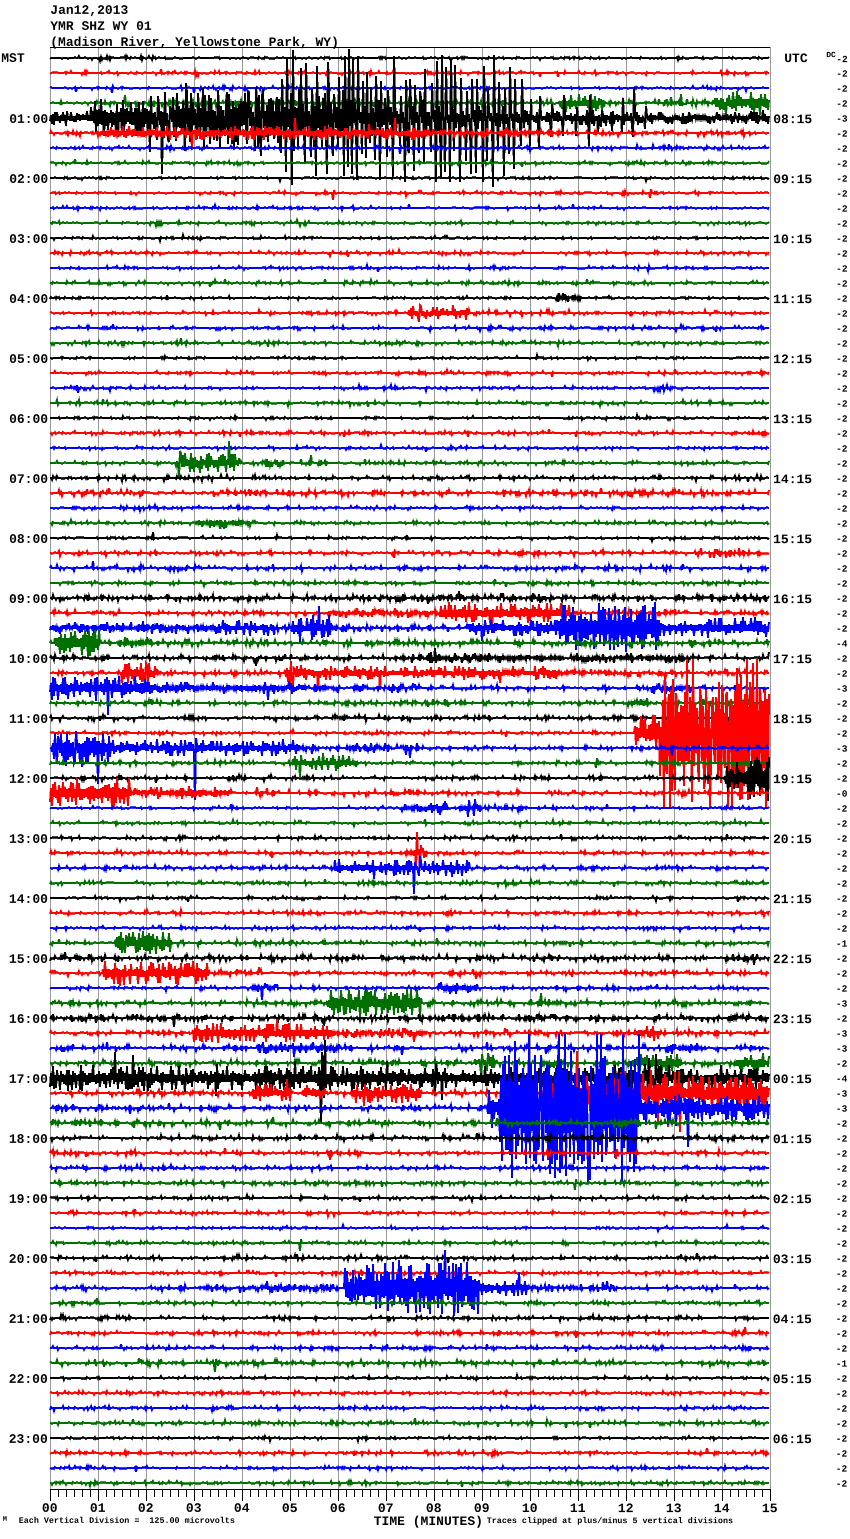 This screenshot has width=850, height=1539. What do you see at coordinates (101, 26) in the screenshot?
I see `svg-text: YMR SHZ WY 01` at bounding box center [101, 26].